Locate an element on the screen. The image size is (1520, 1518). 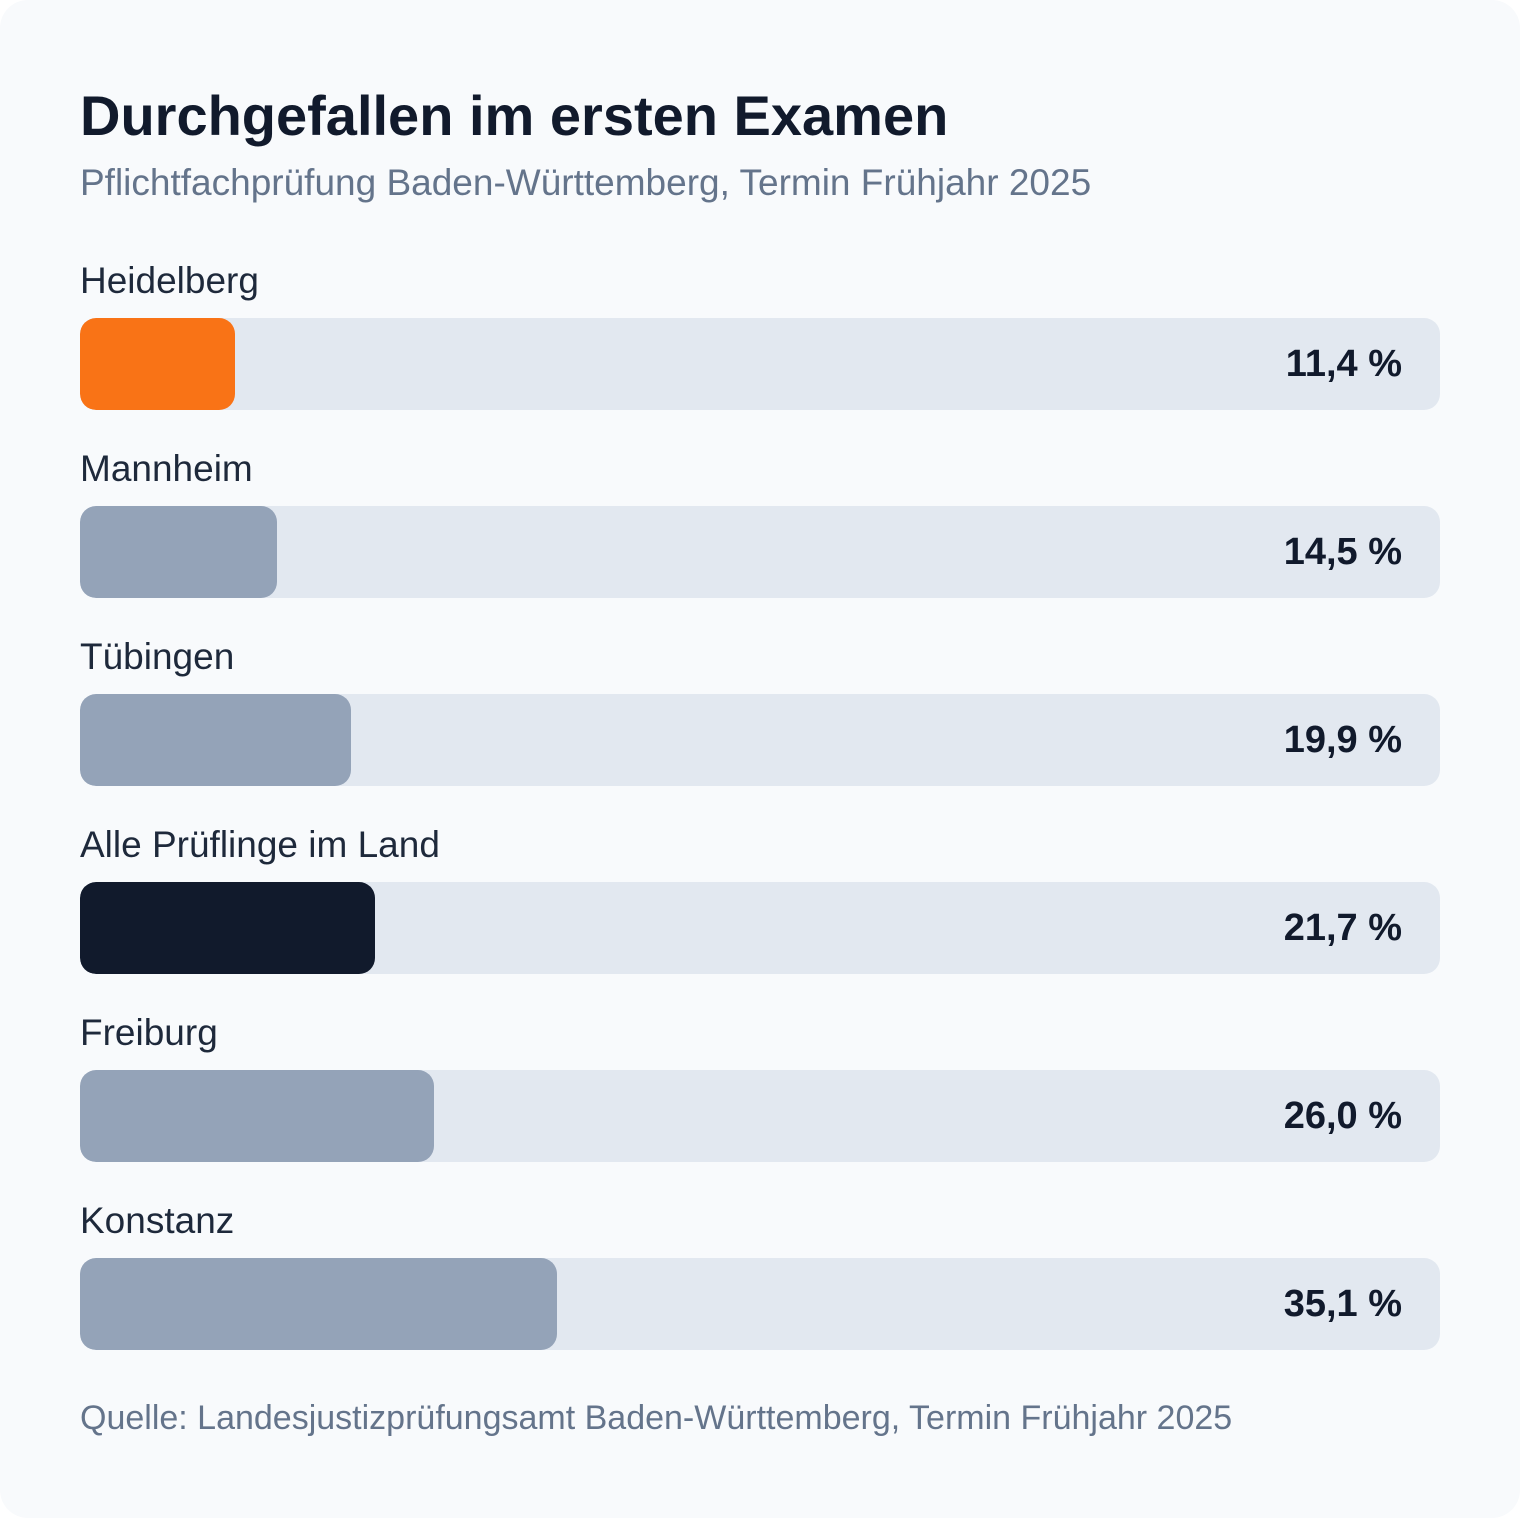
bar-value-label: 14,5 % is located at coordinates (1342, 552).